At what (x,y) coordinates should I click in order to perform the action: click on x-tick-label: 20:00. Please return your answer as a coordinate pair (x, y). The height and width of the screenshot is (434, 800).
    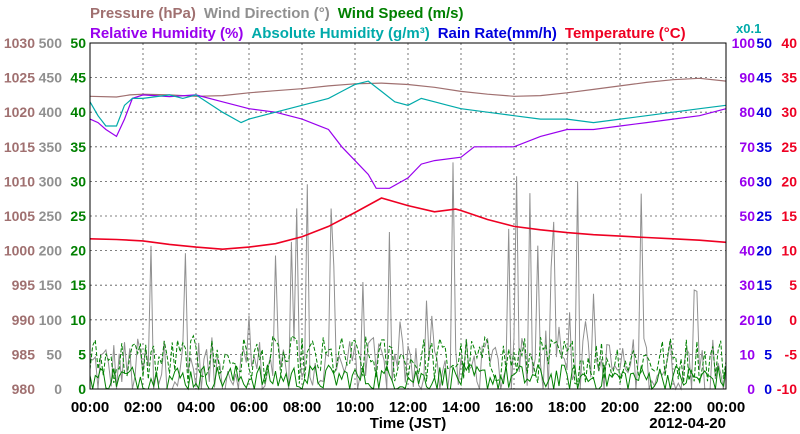
    Looking at the image, I should click on (620, 407).